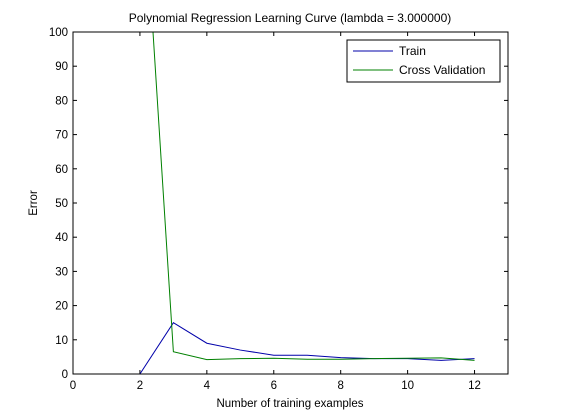 Image resolution: width=561 pixels, height=420 pixels. What do you see at coordinates (73, 386) in the screenshot?
I see `x-tick-label: 0` at bounding box center [73, 386].